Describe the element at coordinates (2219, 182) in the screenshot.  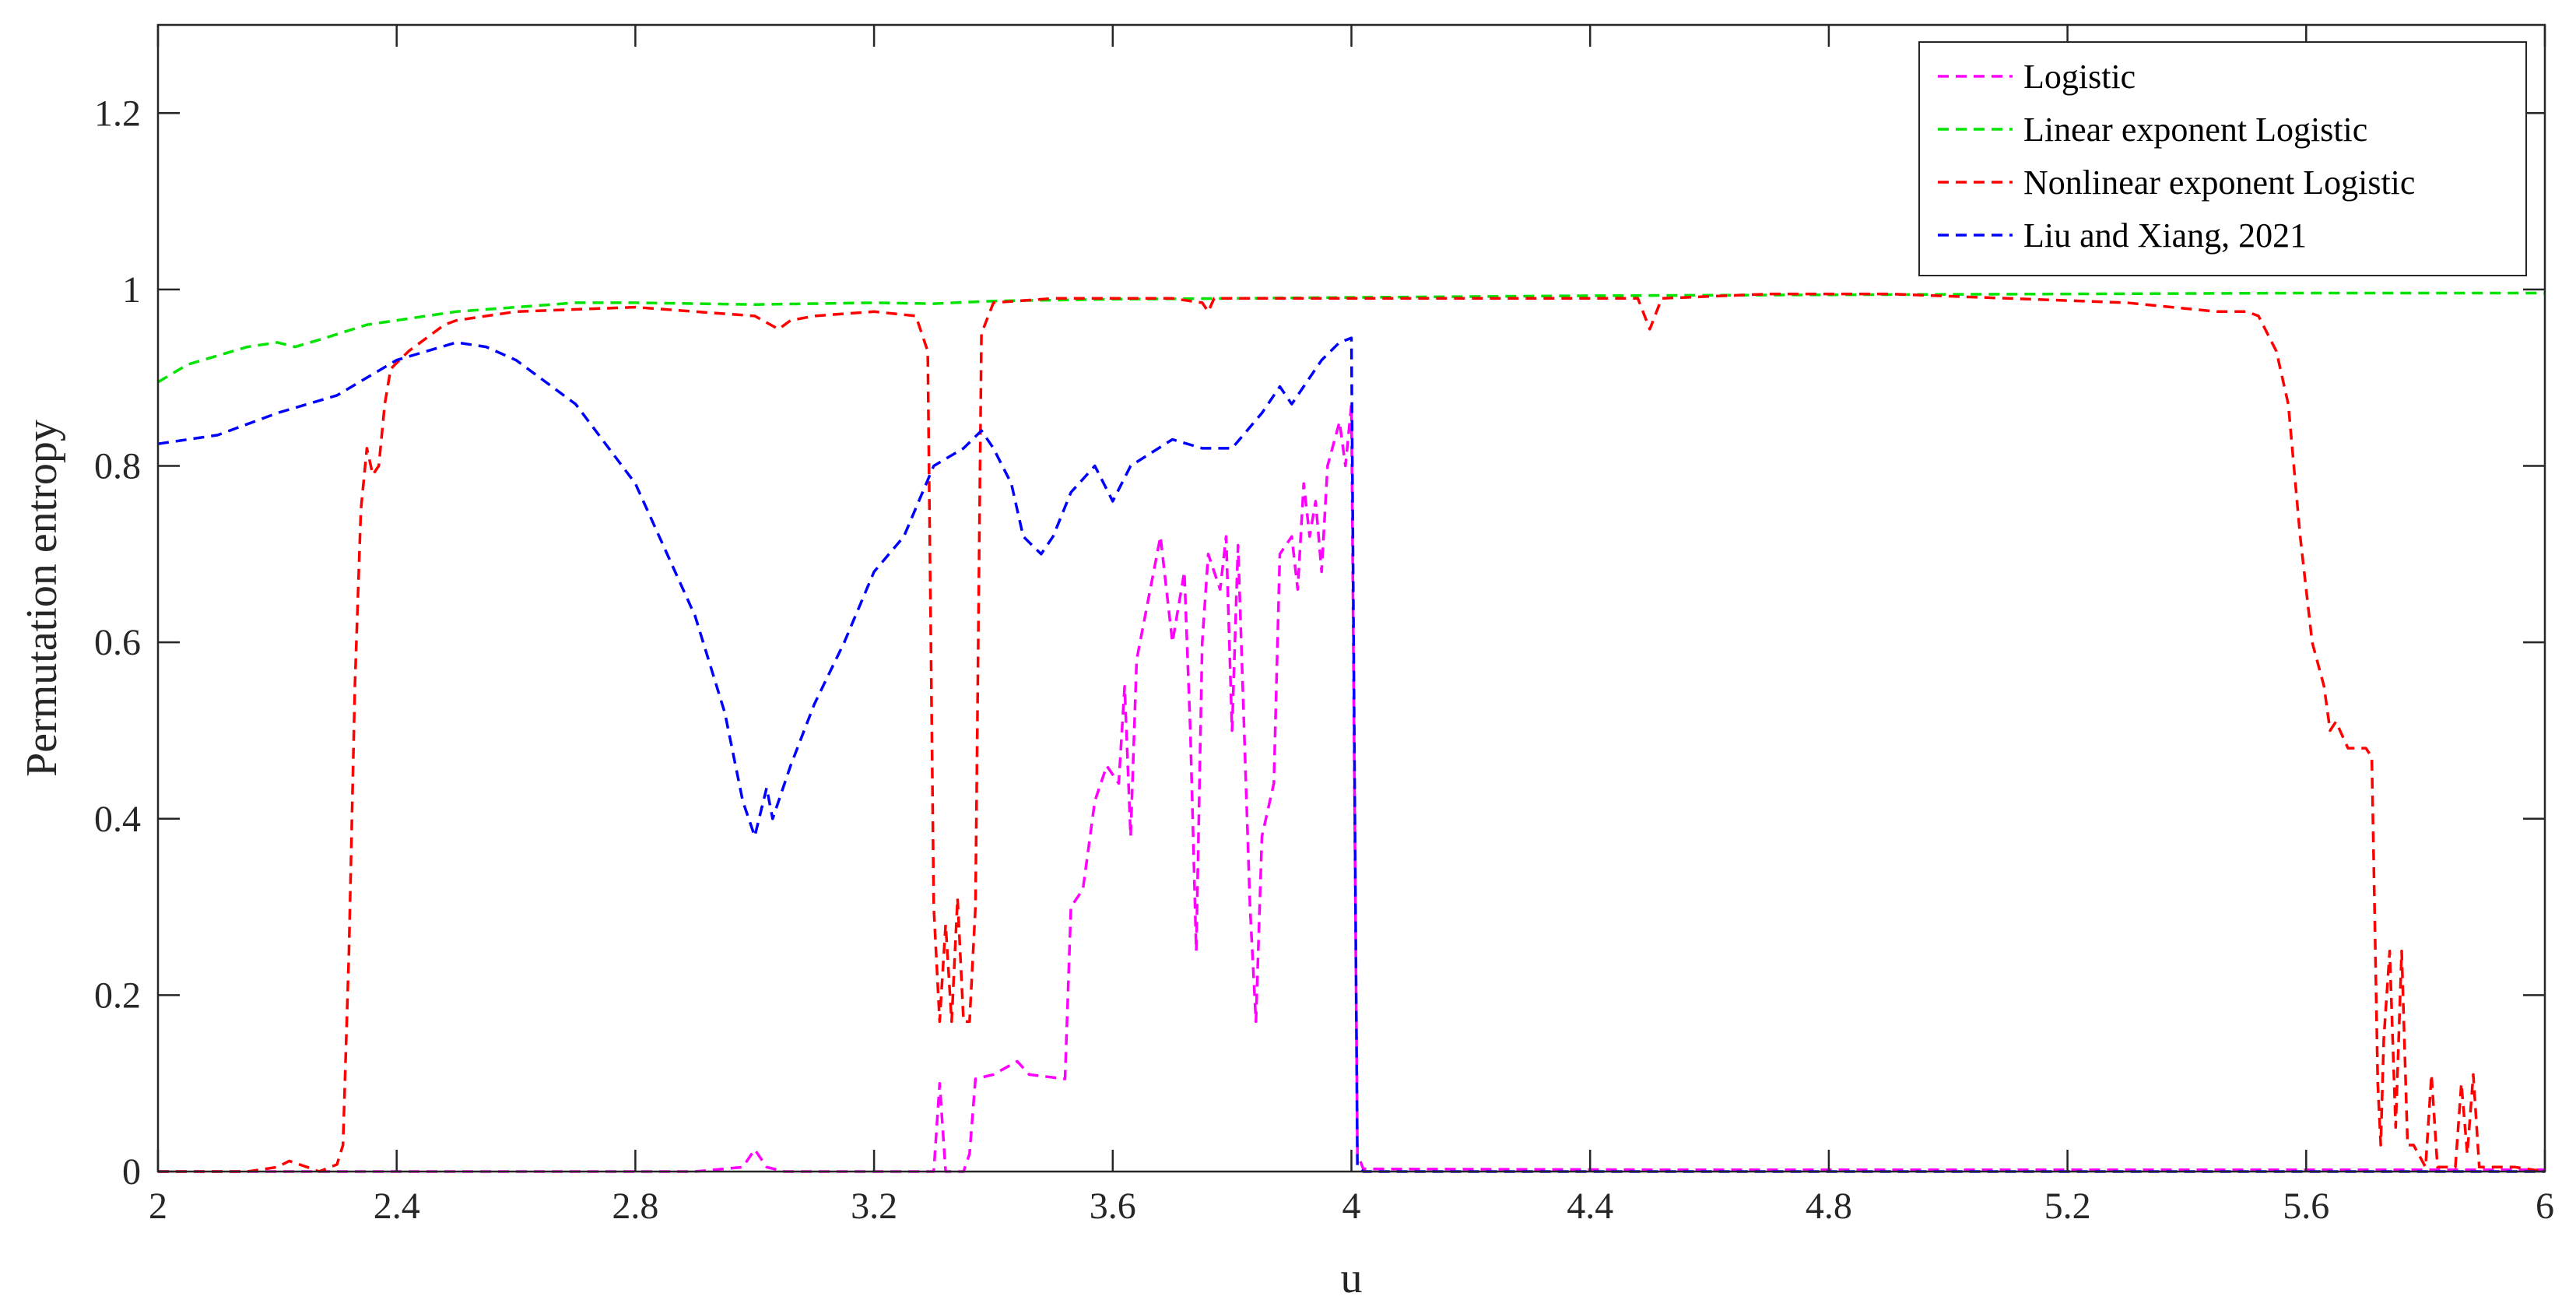
I see `legend-label-3: Nonlinear exponent Logistic` at that location.